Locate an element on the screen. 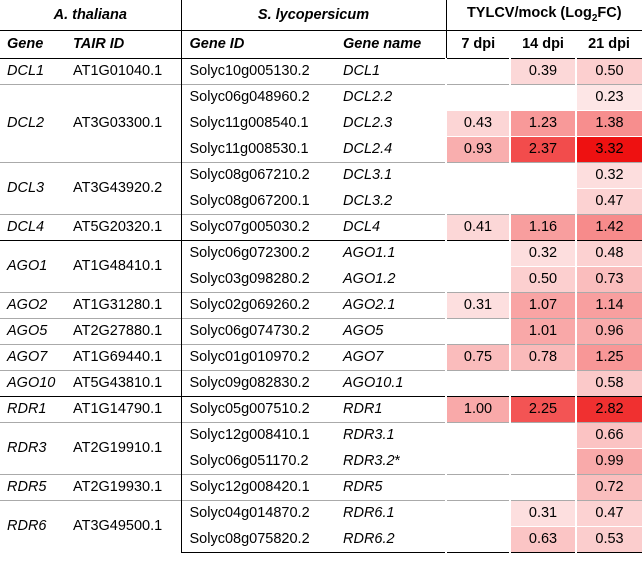 This screenshot has height=565, width=642. cell-tair-id: AT1G01040.1 is located at coordinates (124, 70).